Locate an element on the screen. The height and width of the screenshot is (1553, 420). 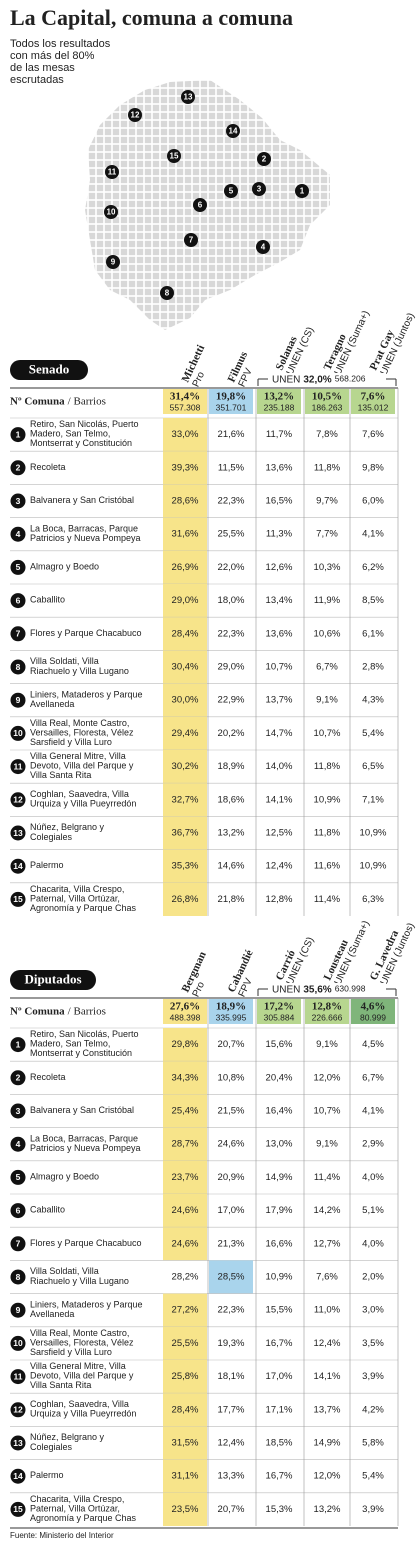
value: 20,7% is located at coordinates (231, 1044).